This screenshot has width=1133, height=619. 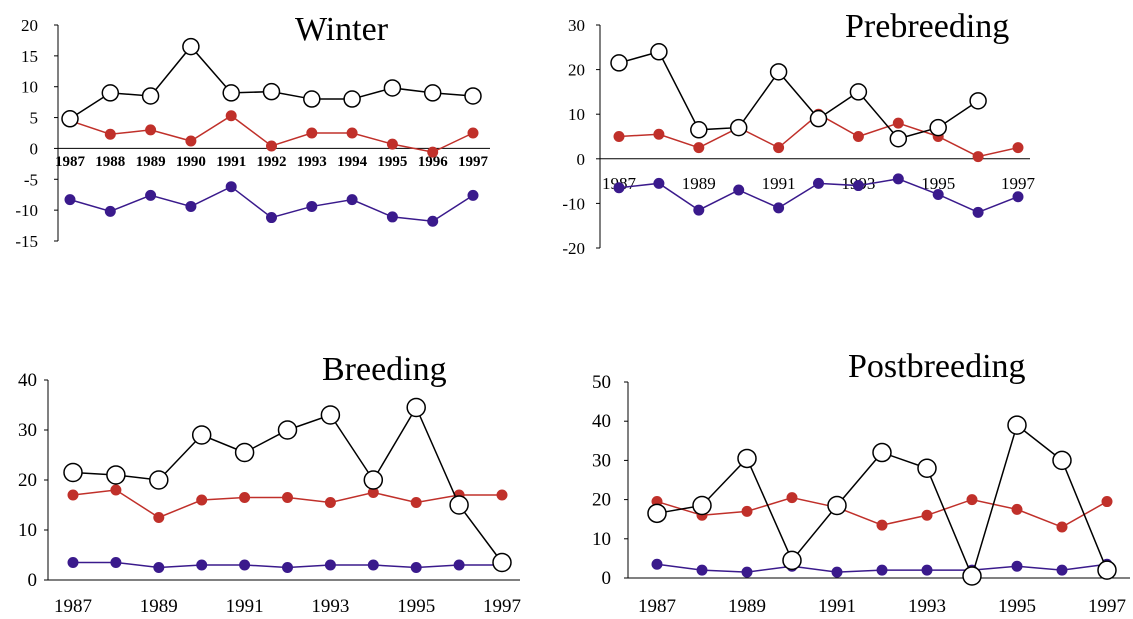 What do you see at coordinates (384, 369) in the screenshot?
I see `panel-title: Breeding` at bounding box center [384, 369].